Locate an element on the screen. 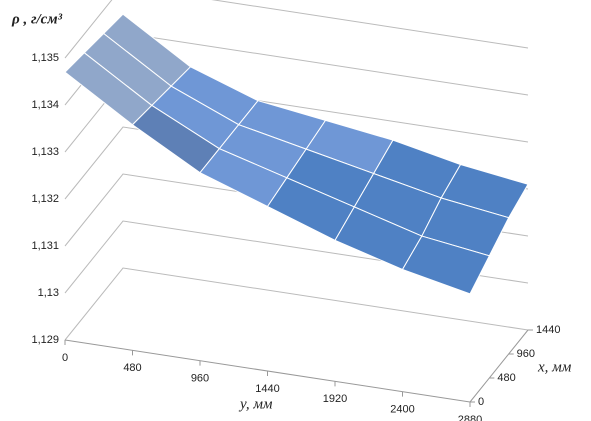 The image size is (591, 421). y-tick-label: 960 is located at coordinates (200, 379).